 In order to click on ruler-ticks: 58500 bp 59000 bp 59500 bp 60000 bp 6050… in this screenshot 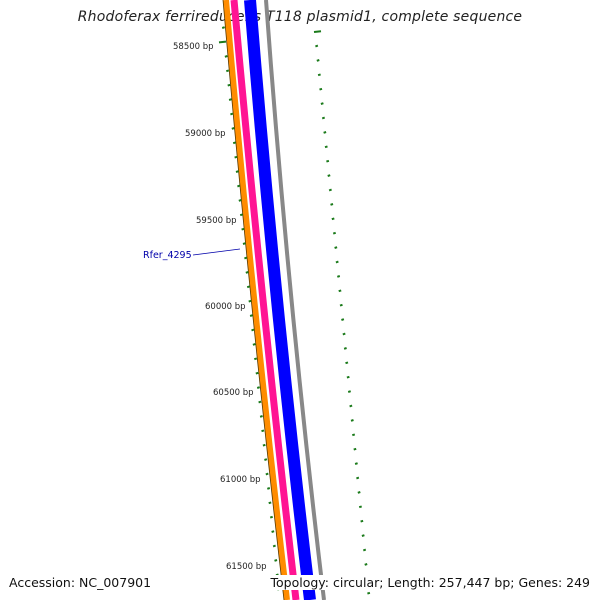, I will do `click(220, 307)`.